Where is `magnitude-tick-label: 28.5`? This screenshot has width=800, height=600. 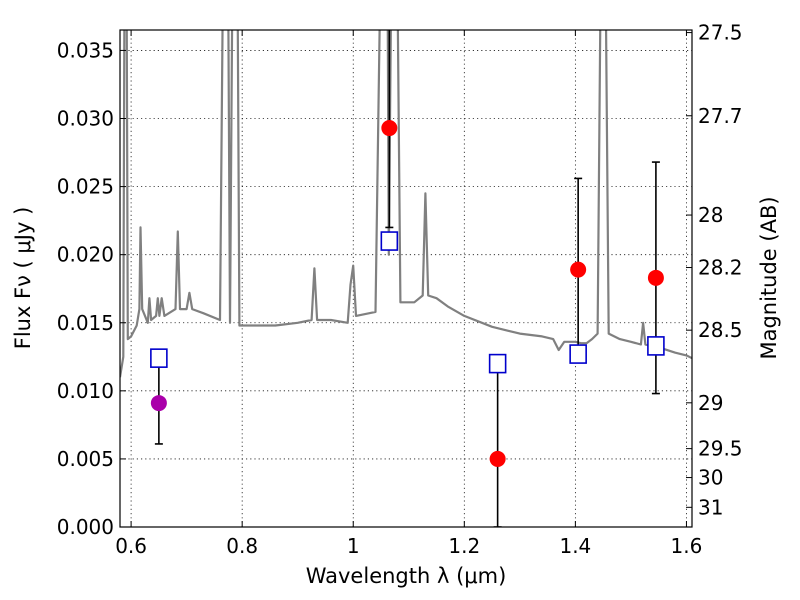
magnitude-tick-label: 28.5 is located at coordinates (720, 330).